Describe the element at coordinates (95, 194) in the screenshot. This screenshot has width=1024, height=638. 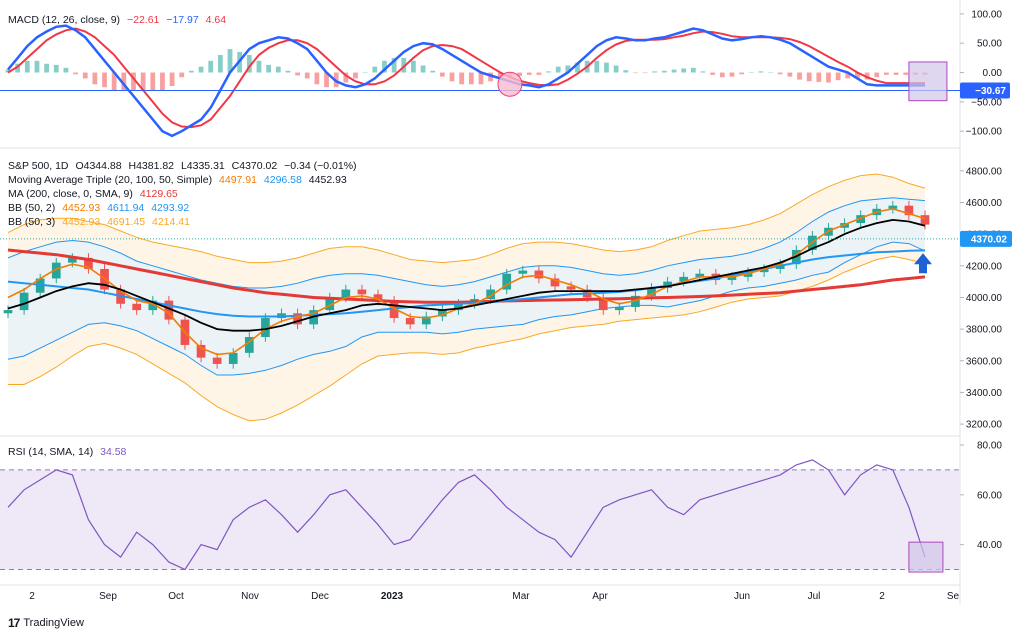
I see `ma200-legend: MA (200, close, 0, SMA, 9) 4129.65` at that location.